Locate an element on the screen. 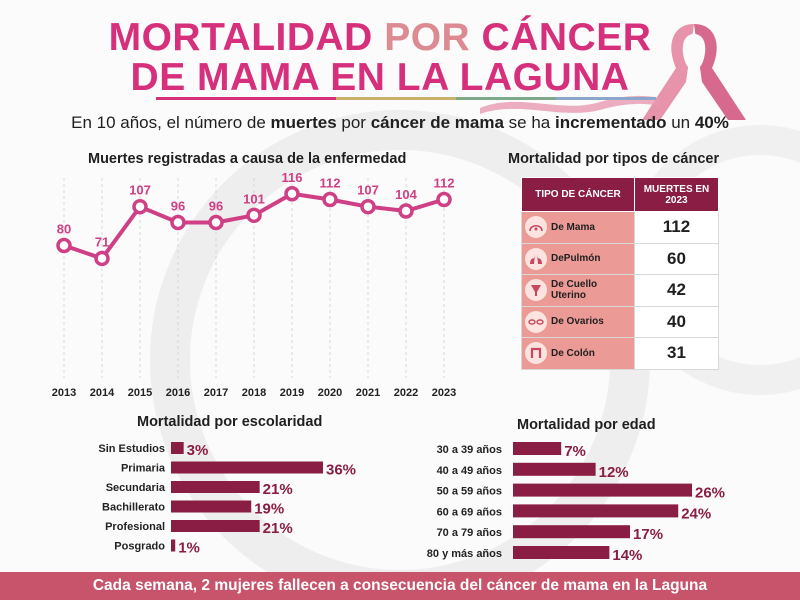  table-cell-type-label: DePulmón is located at coordinates (576, 259).